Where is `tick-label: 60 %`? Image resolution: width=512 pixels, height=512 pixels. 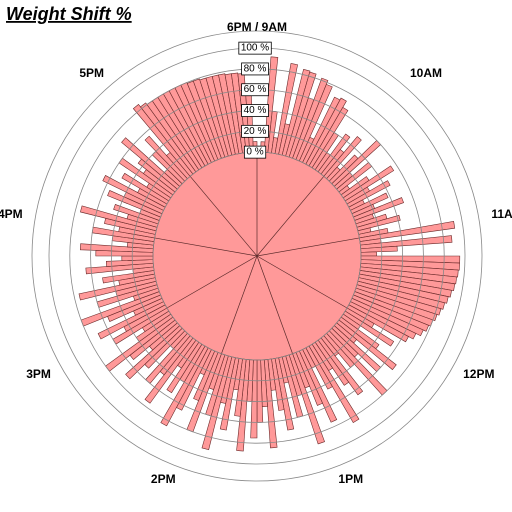
tick-label: 60 % is located at coordinates (255, 89).